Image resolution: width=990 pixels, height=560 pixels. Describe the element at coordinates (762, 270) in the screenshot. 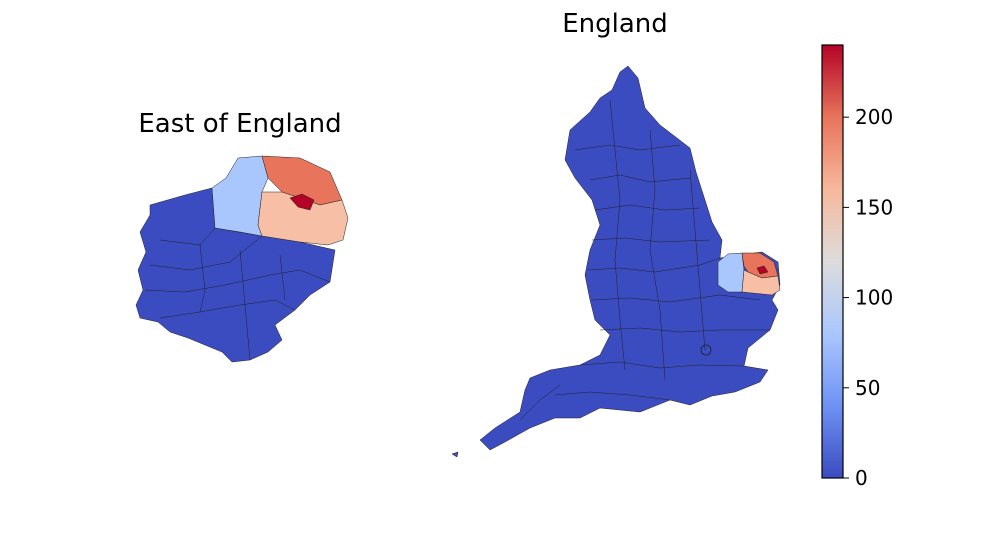

I see `england-east-dark-red` at that location.